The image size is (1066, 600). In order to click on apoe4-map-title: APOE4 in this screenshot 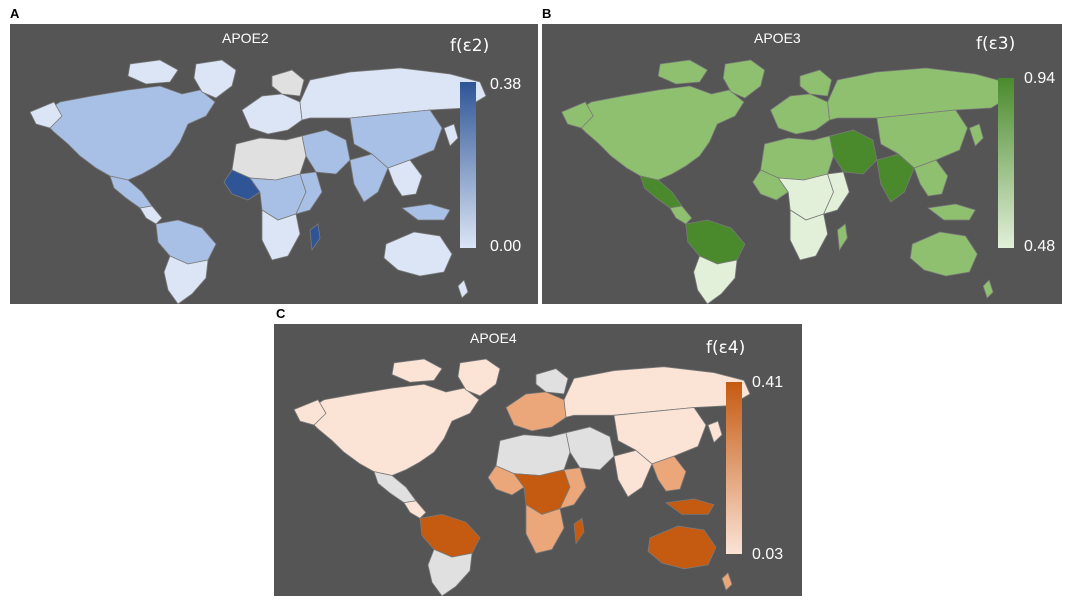, I will do `click(493, 338)`.